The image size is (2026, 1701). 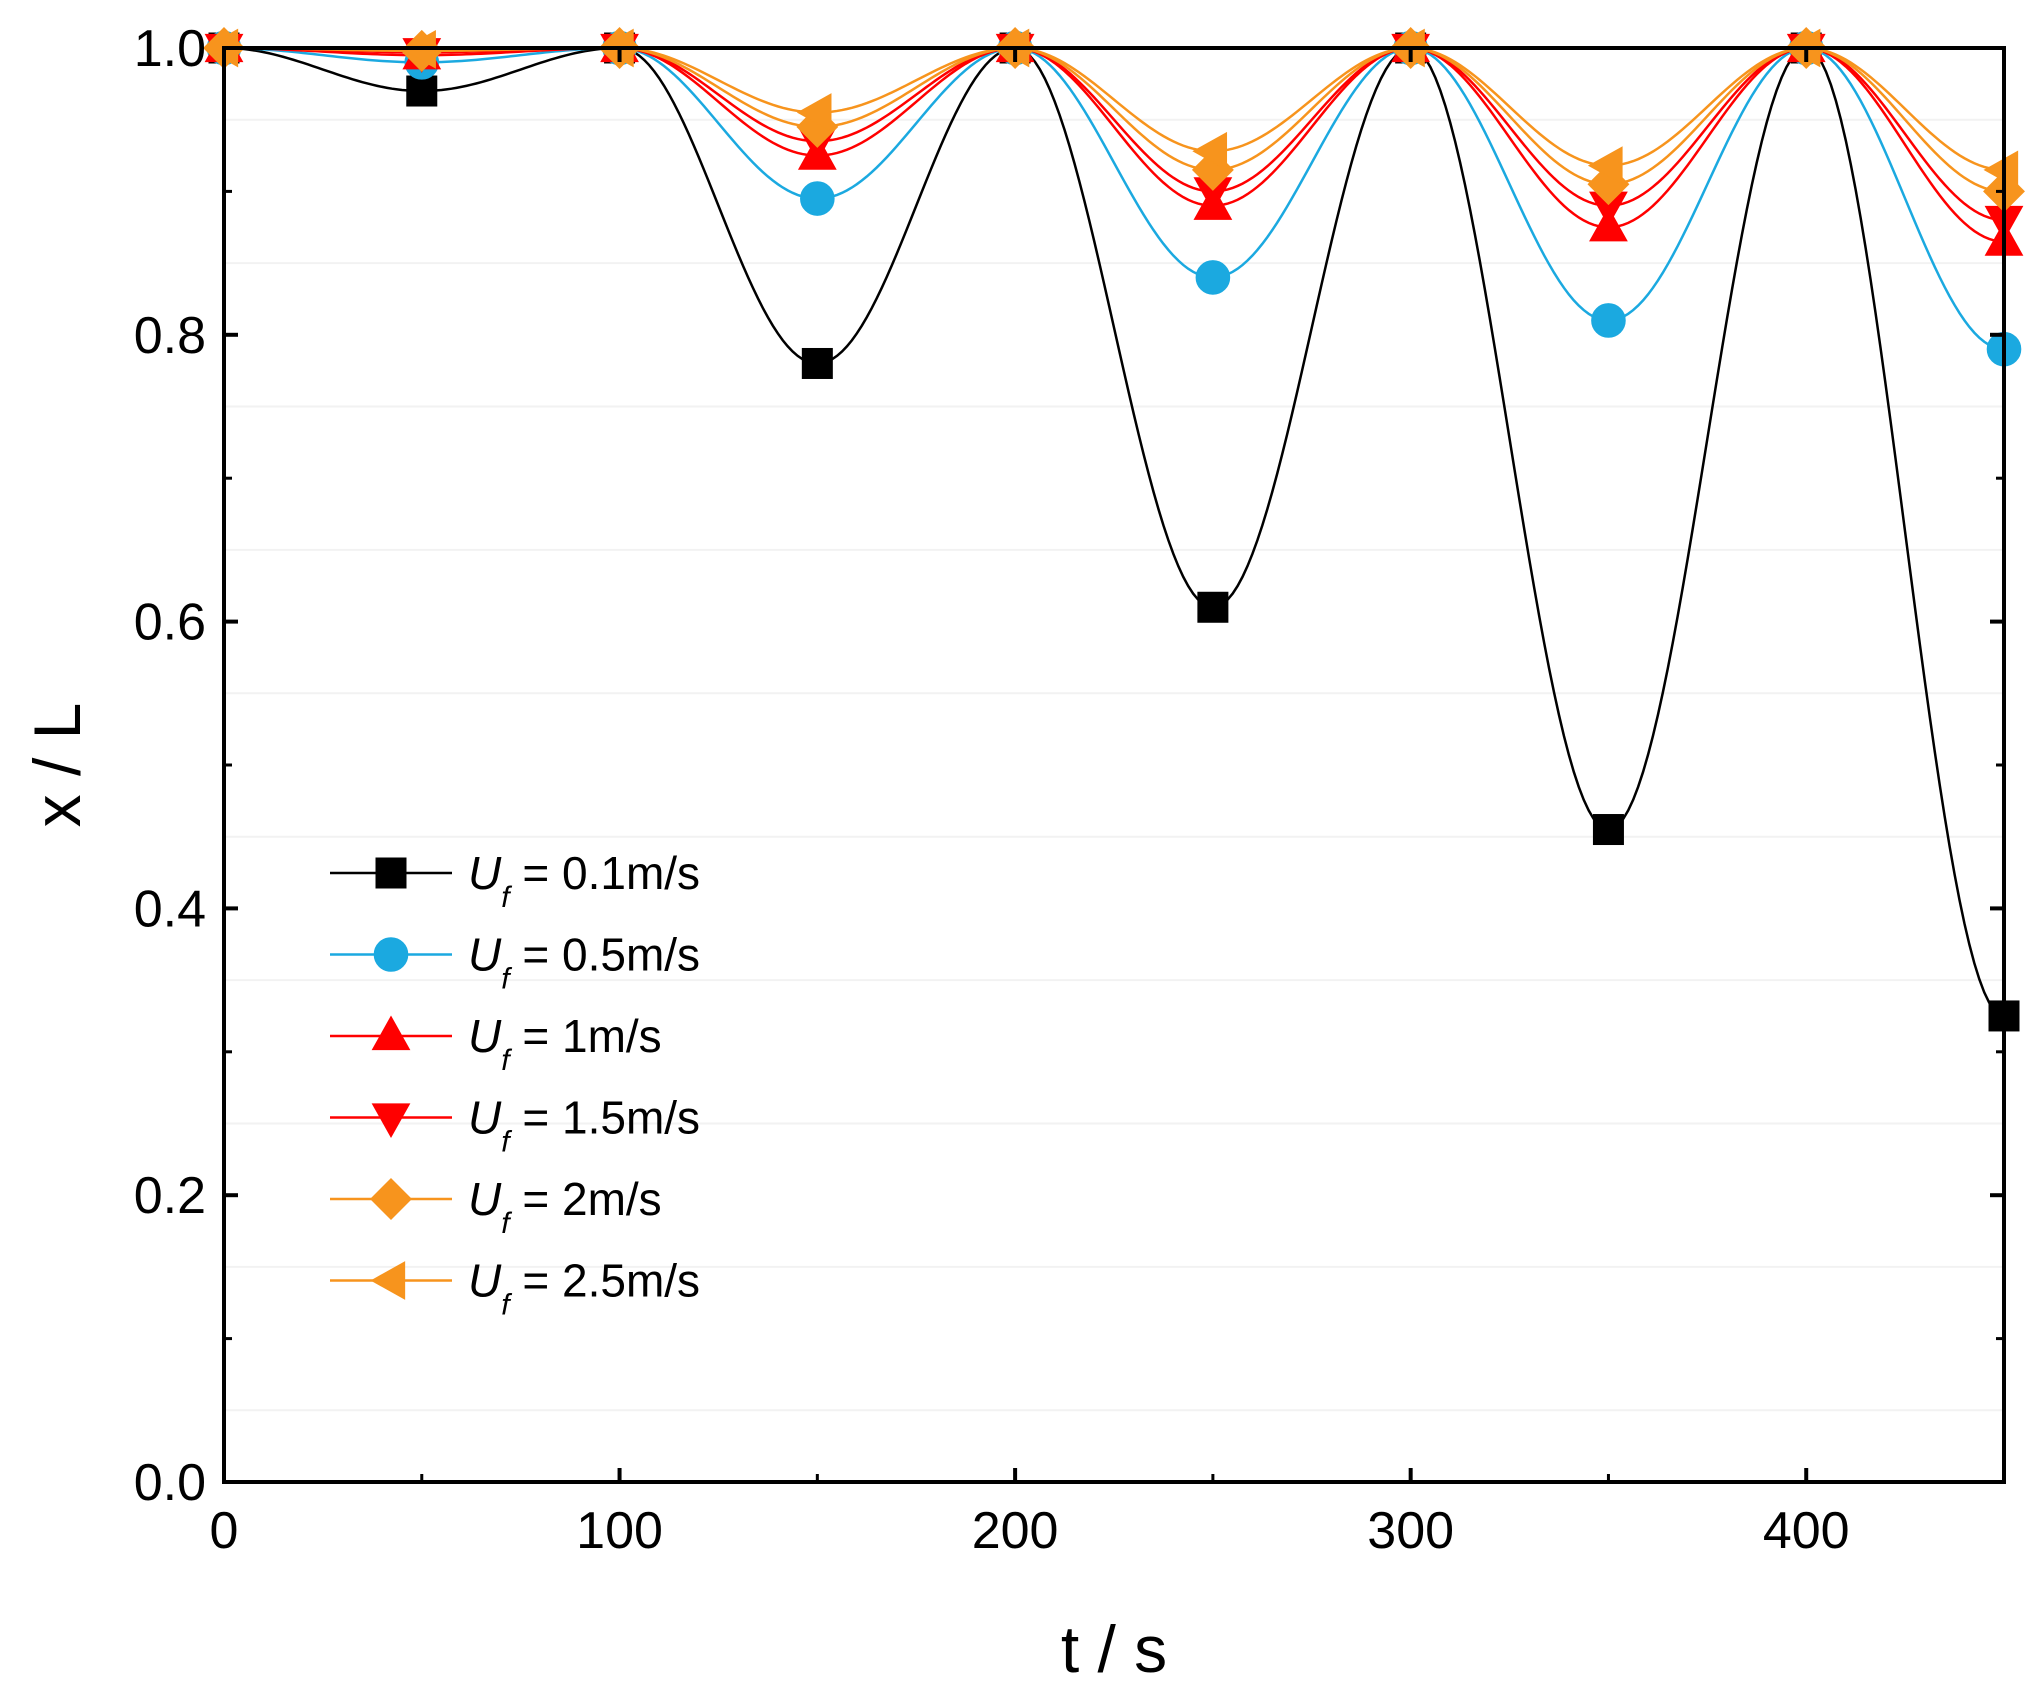 I want to click on legend-label: Uf = 2.5m/s, so click(x=584, y=1288).